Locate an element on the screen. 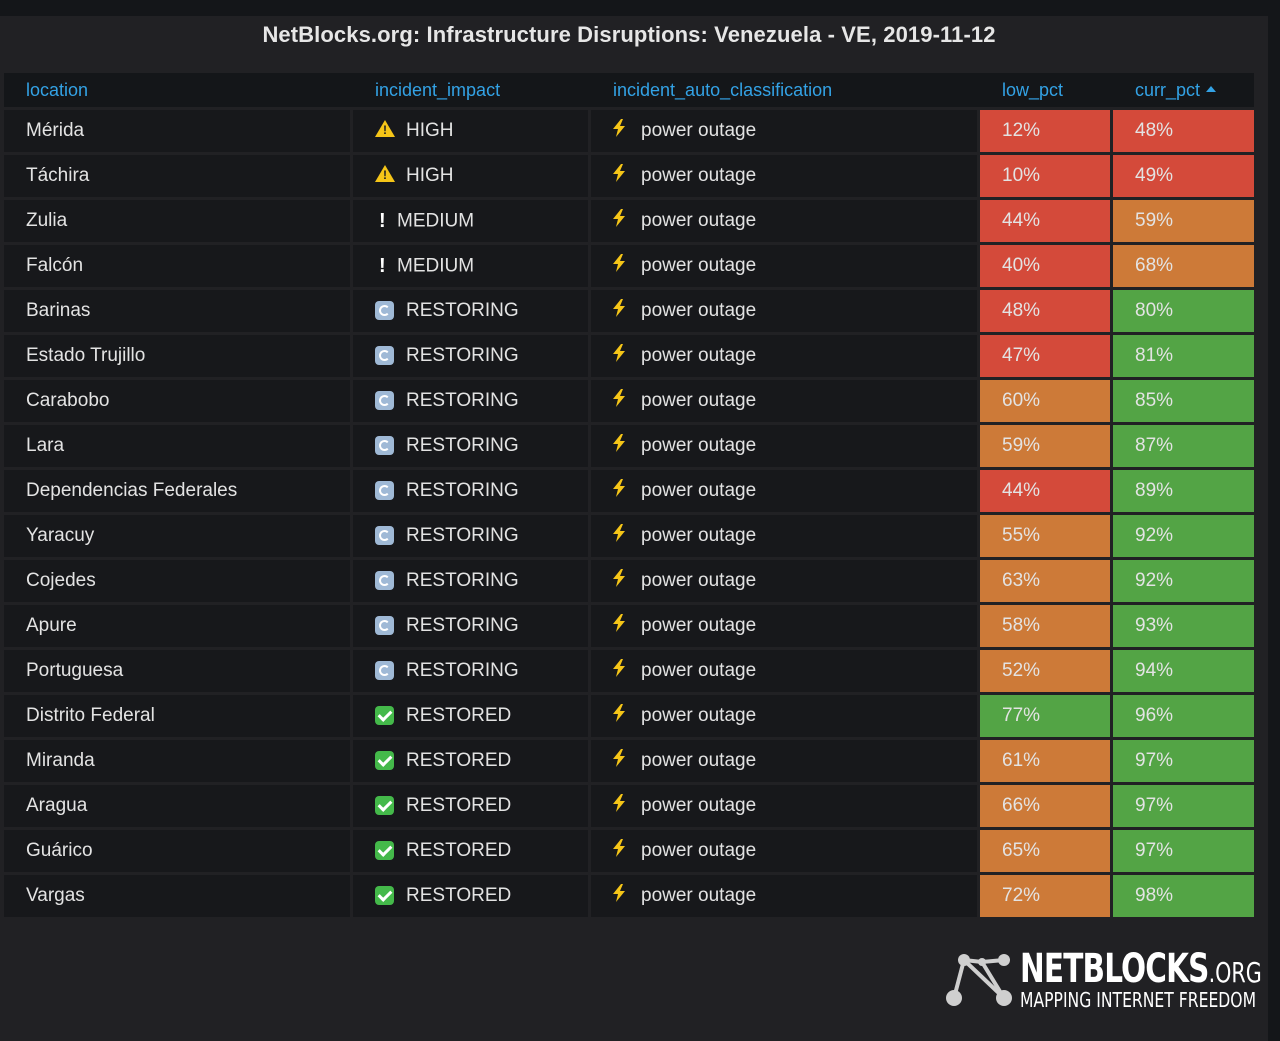 The image size is (1280, 1041). table-row: Lara RESTORING power outage 59% 87% is located at coordinates (629, 446).